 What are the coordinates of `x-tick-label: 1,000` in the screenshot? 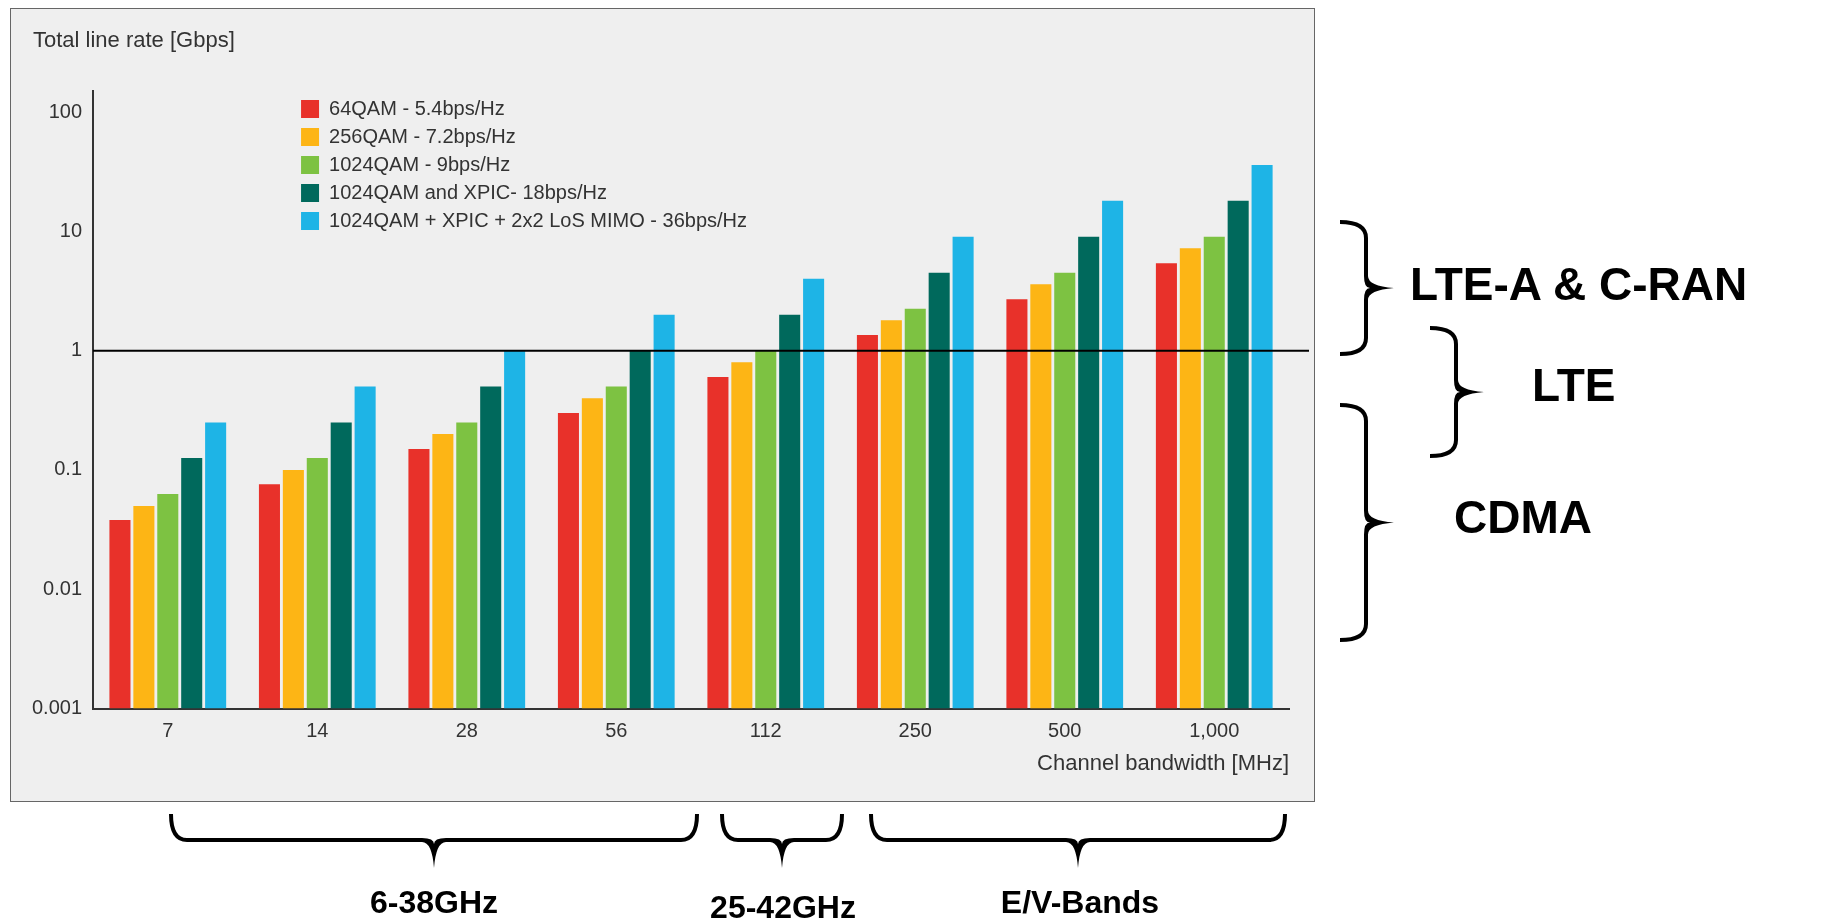 It's located at (1214, 730).